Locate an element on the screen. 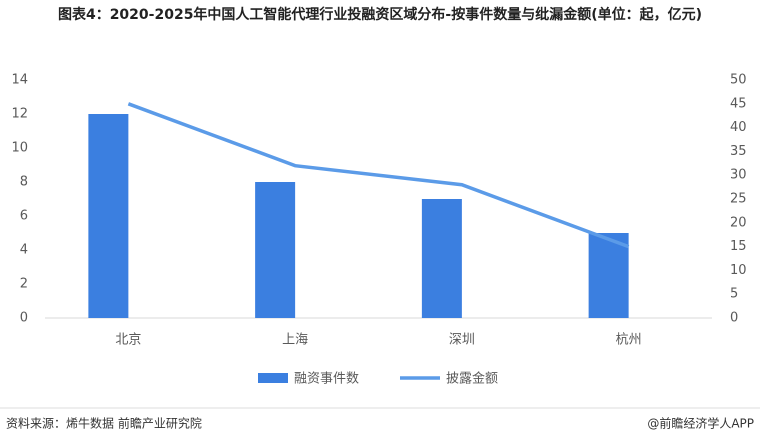  y2-tick-label: 10 is located at coordinates (738, 270).